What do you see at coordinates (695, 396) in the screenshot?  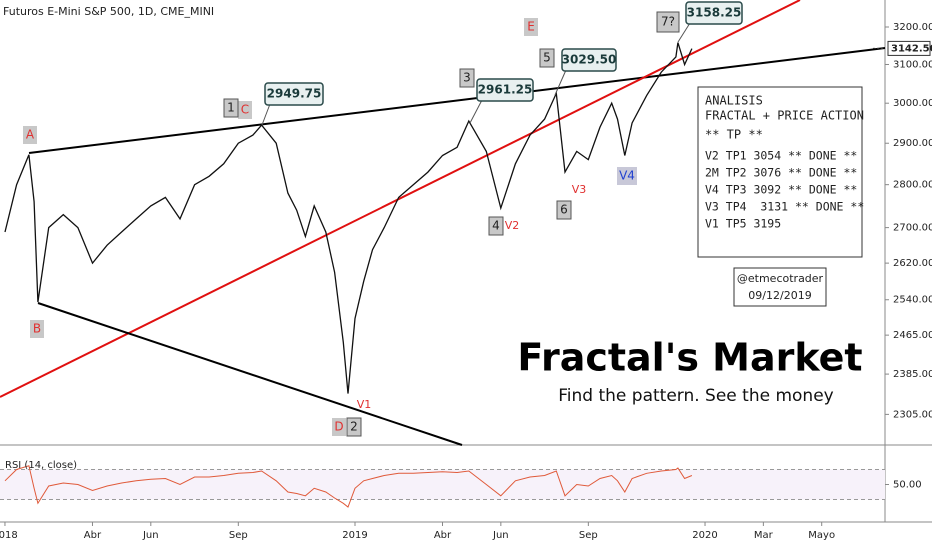 I see `brand-slogan: Find the pattern. See the money` at bounding box center [695, 396].